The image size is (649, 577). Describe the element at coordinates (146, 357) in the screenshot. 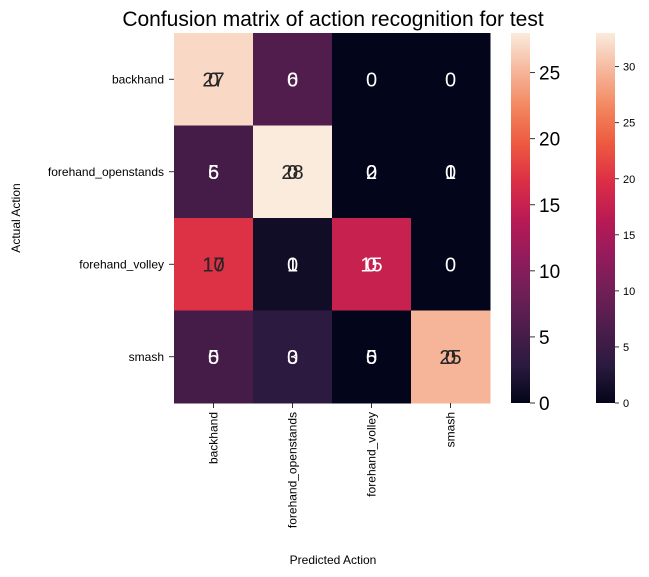

I see `y-tick-label: smash` at that location.